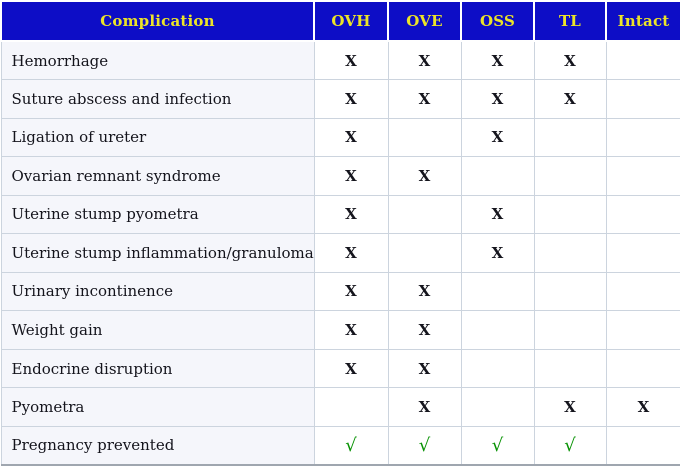 This screenshot has width=680, height=466. I want to click on table-row: Pyometra X X X, so click(340, 407).